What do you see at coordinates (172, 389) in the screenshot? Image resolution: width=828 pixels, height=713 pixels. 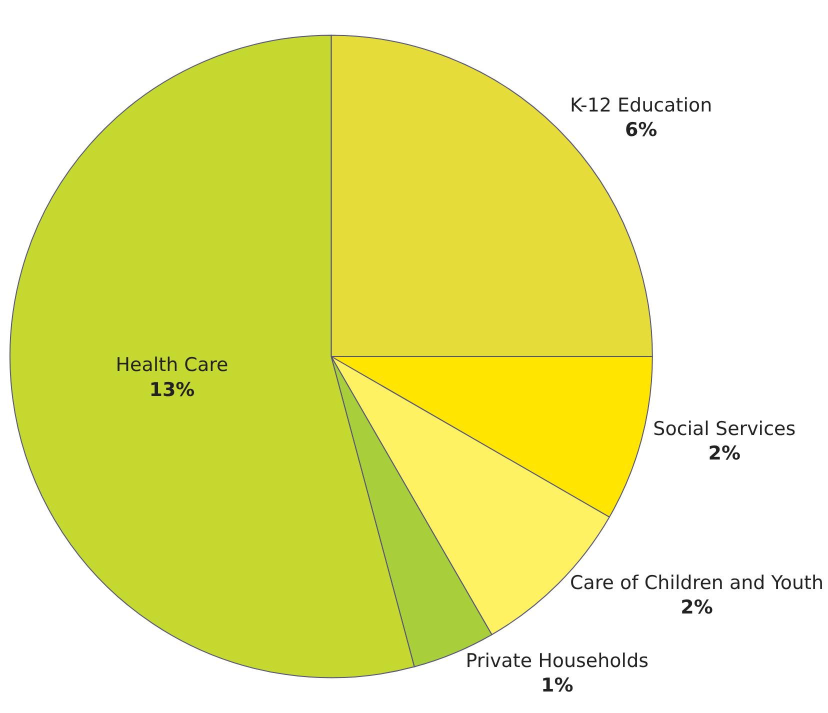 I see `data-label: 13%` at bounding box center [172, 389].